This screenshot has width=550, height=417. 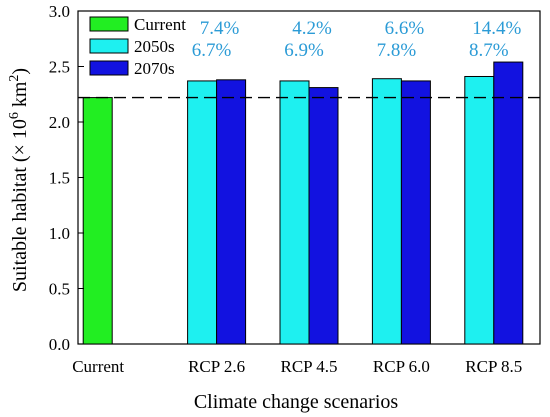 I want to click on annotation-2070s-1: 4.2%, so click(x=312, y=28).